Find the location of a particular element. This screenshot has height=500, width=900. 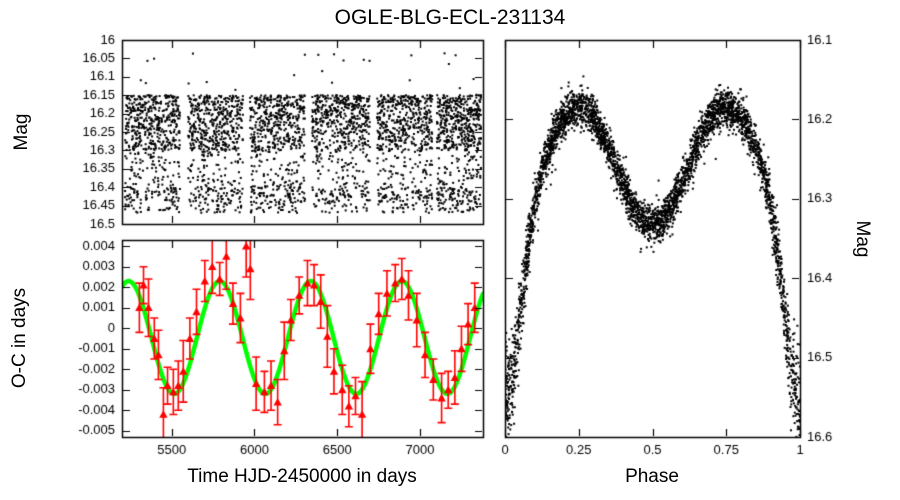

mag-axis-label-left: Mag is located at coordinates (21, 132).